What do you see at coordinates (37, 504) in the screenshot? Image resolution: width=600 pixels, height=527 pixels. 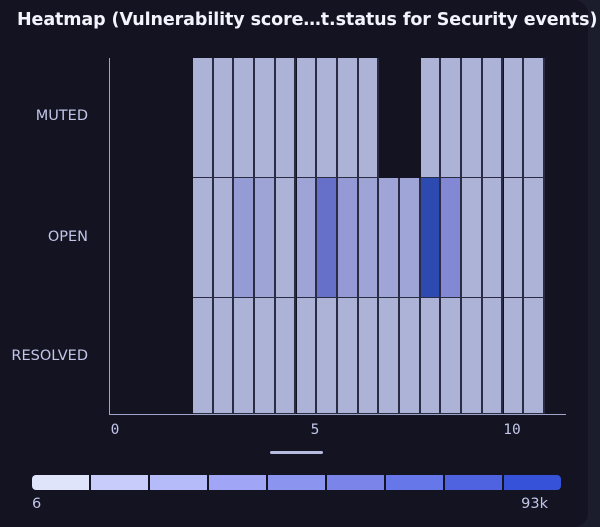 I see `legend-min-label: 6` at bounding box center [37, 504].